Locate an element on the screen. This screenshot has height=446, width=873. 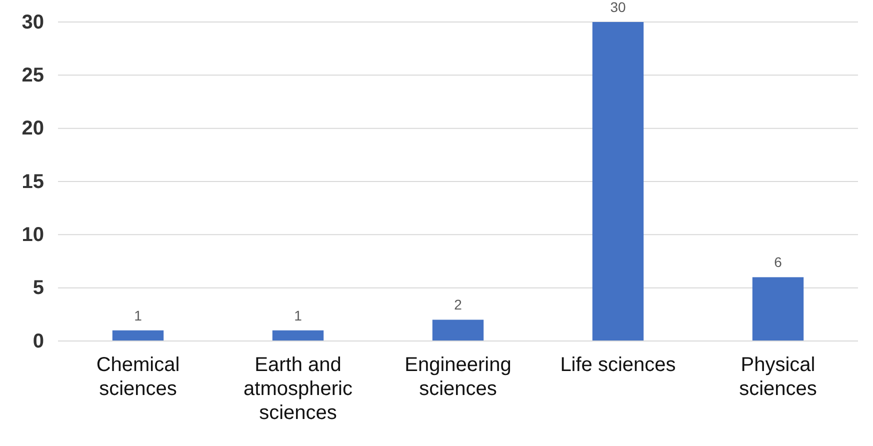
data-label: 2 is located at coordinates (458, 304).